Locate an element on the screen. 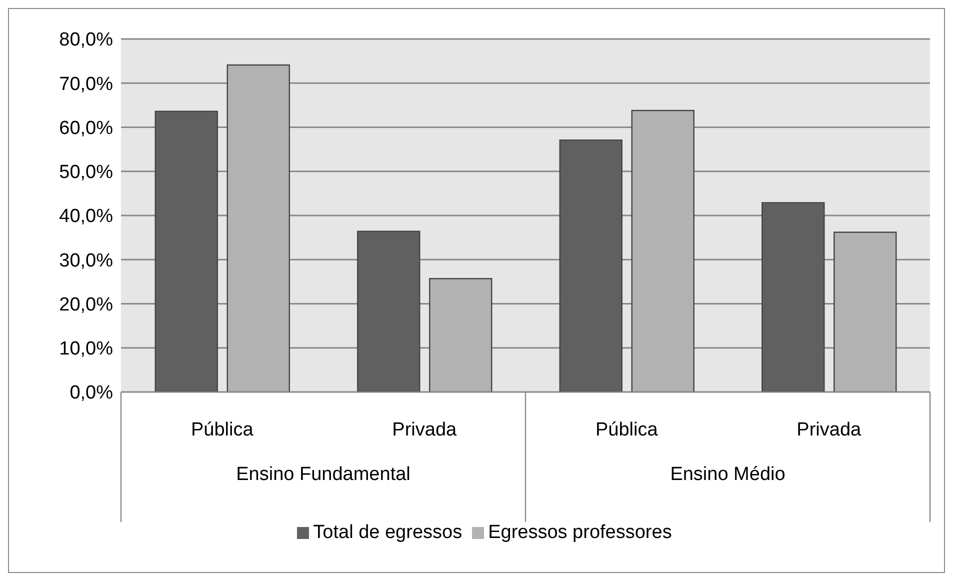 This screenshot has width=953, height=581. text: Ensino Fundamental is located at coordinates (323, 474).